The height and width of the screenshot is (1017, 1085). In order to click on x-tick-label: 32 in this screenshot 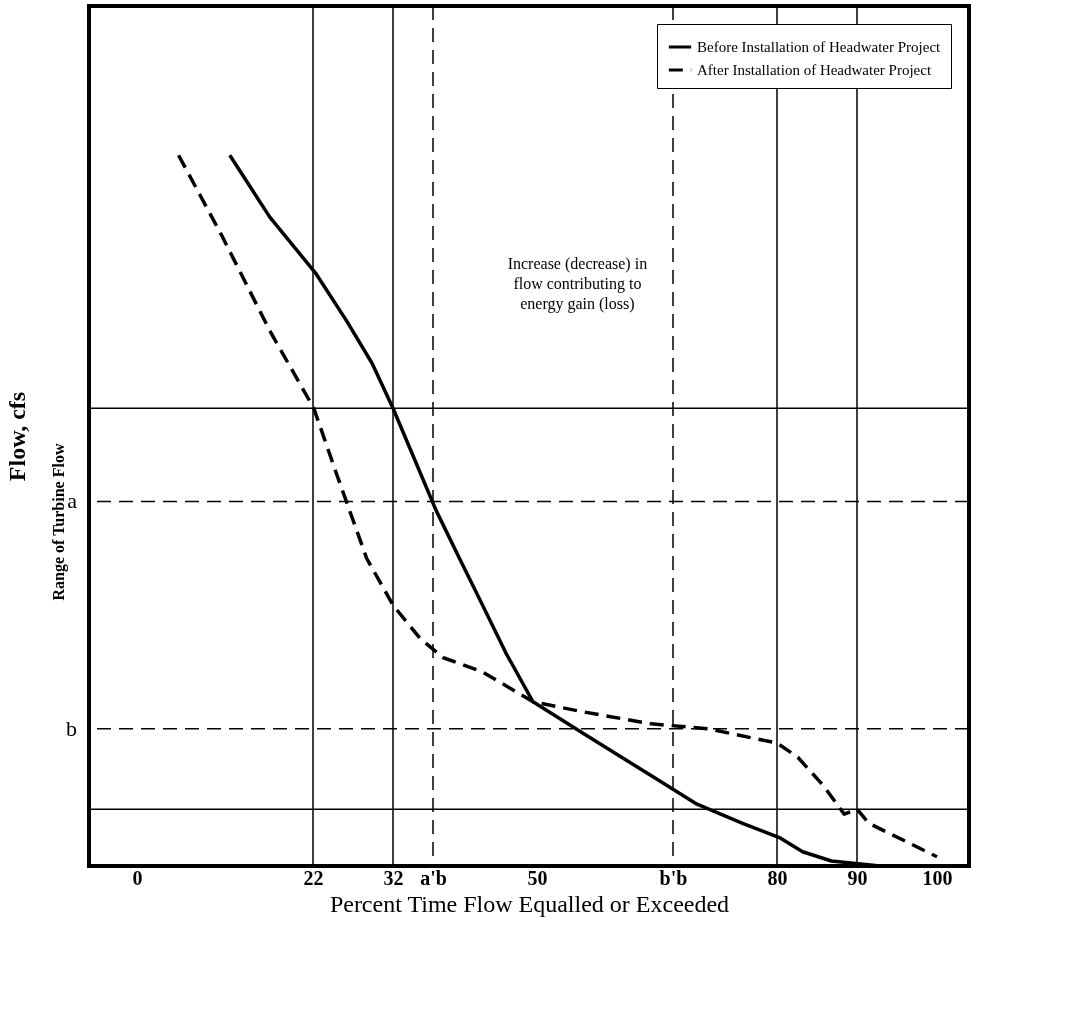, I will do `click(393, 877)`.